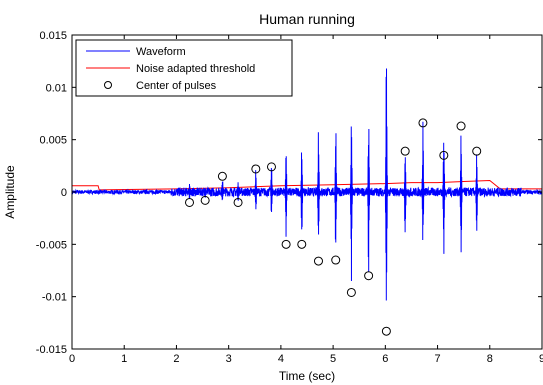 The height and width of the screenshot is (385, 543). Describe the element at coordinates (10, 192) in the screenshot. I see `y-axis-label: Amplitude` at that location.